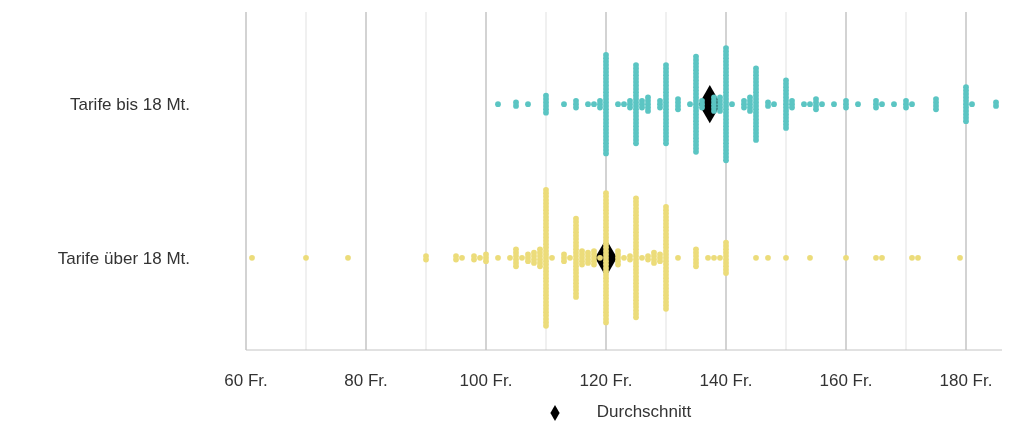  What do you see at coordinates (123, 258) in the screenshot?
I see `y-tick-label: Tarife über 18 Mt.` at bounding box center [123, 258].